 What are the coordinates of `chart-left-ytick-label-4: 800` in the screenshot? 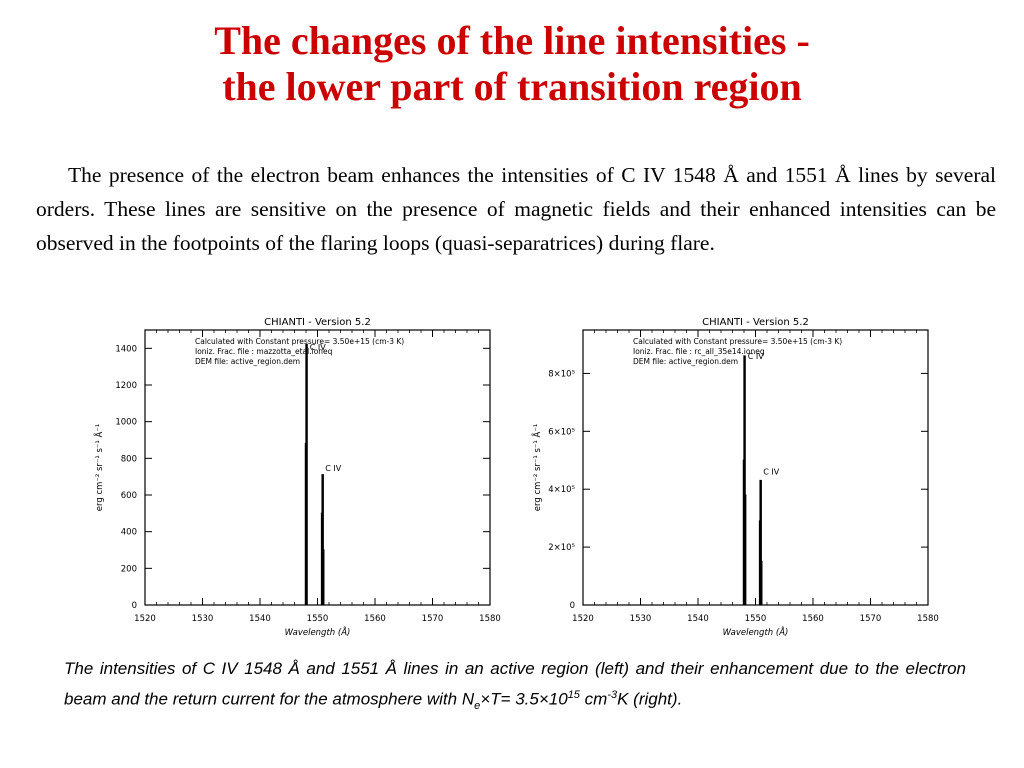 It's located at (129, 459).